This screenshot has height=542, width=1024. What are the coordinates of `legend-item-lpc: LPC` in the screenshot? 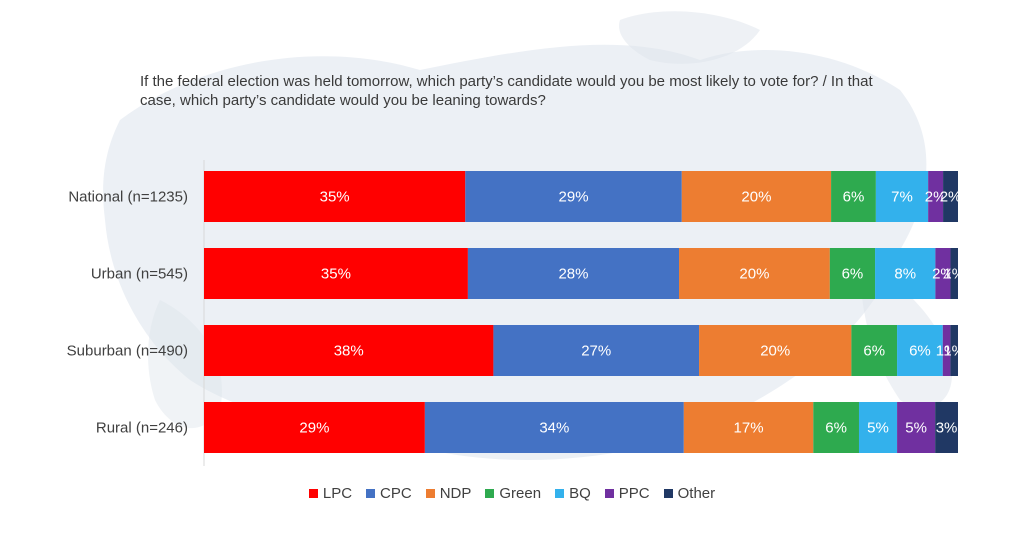 It's located at (330, 493).